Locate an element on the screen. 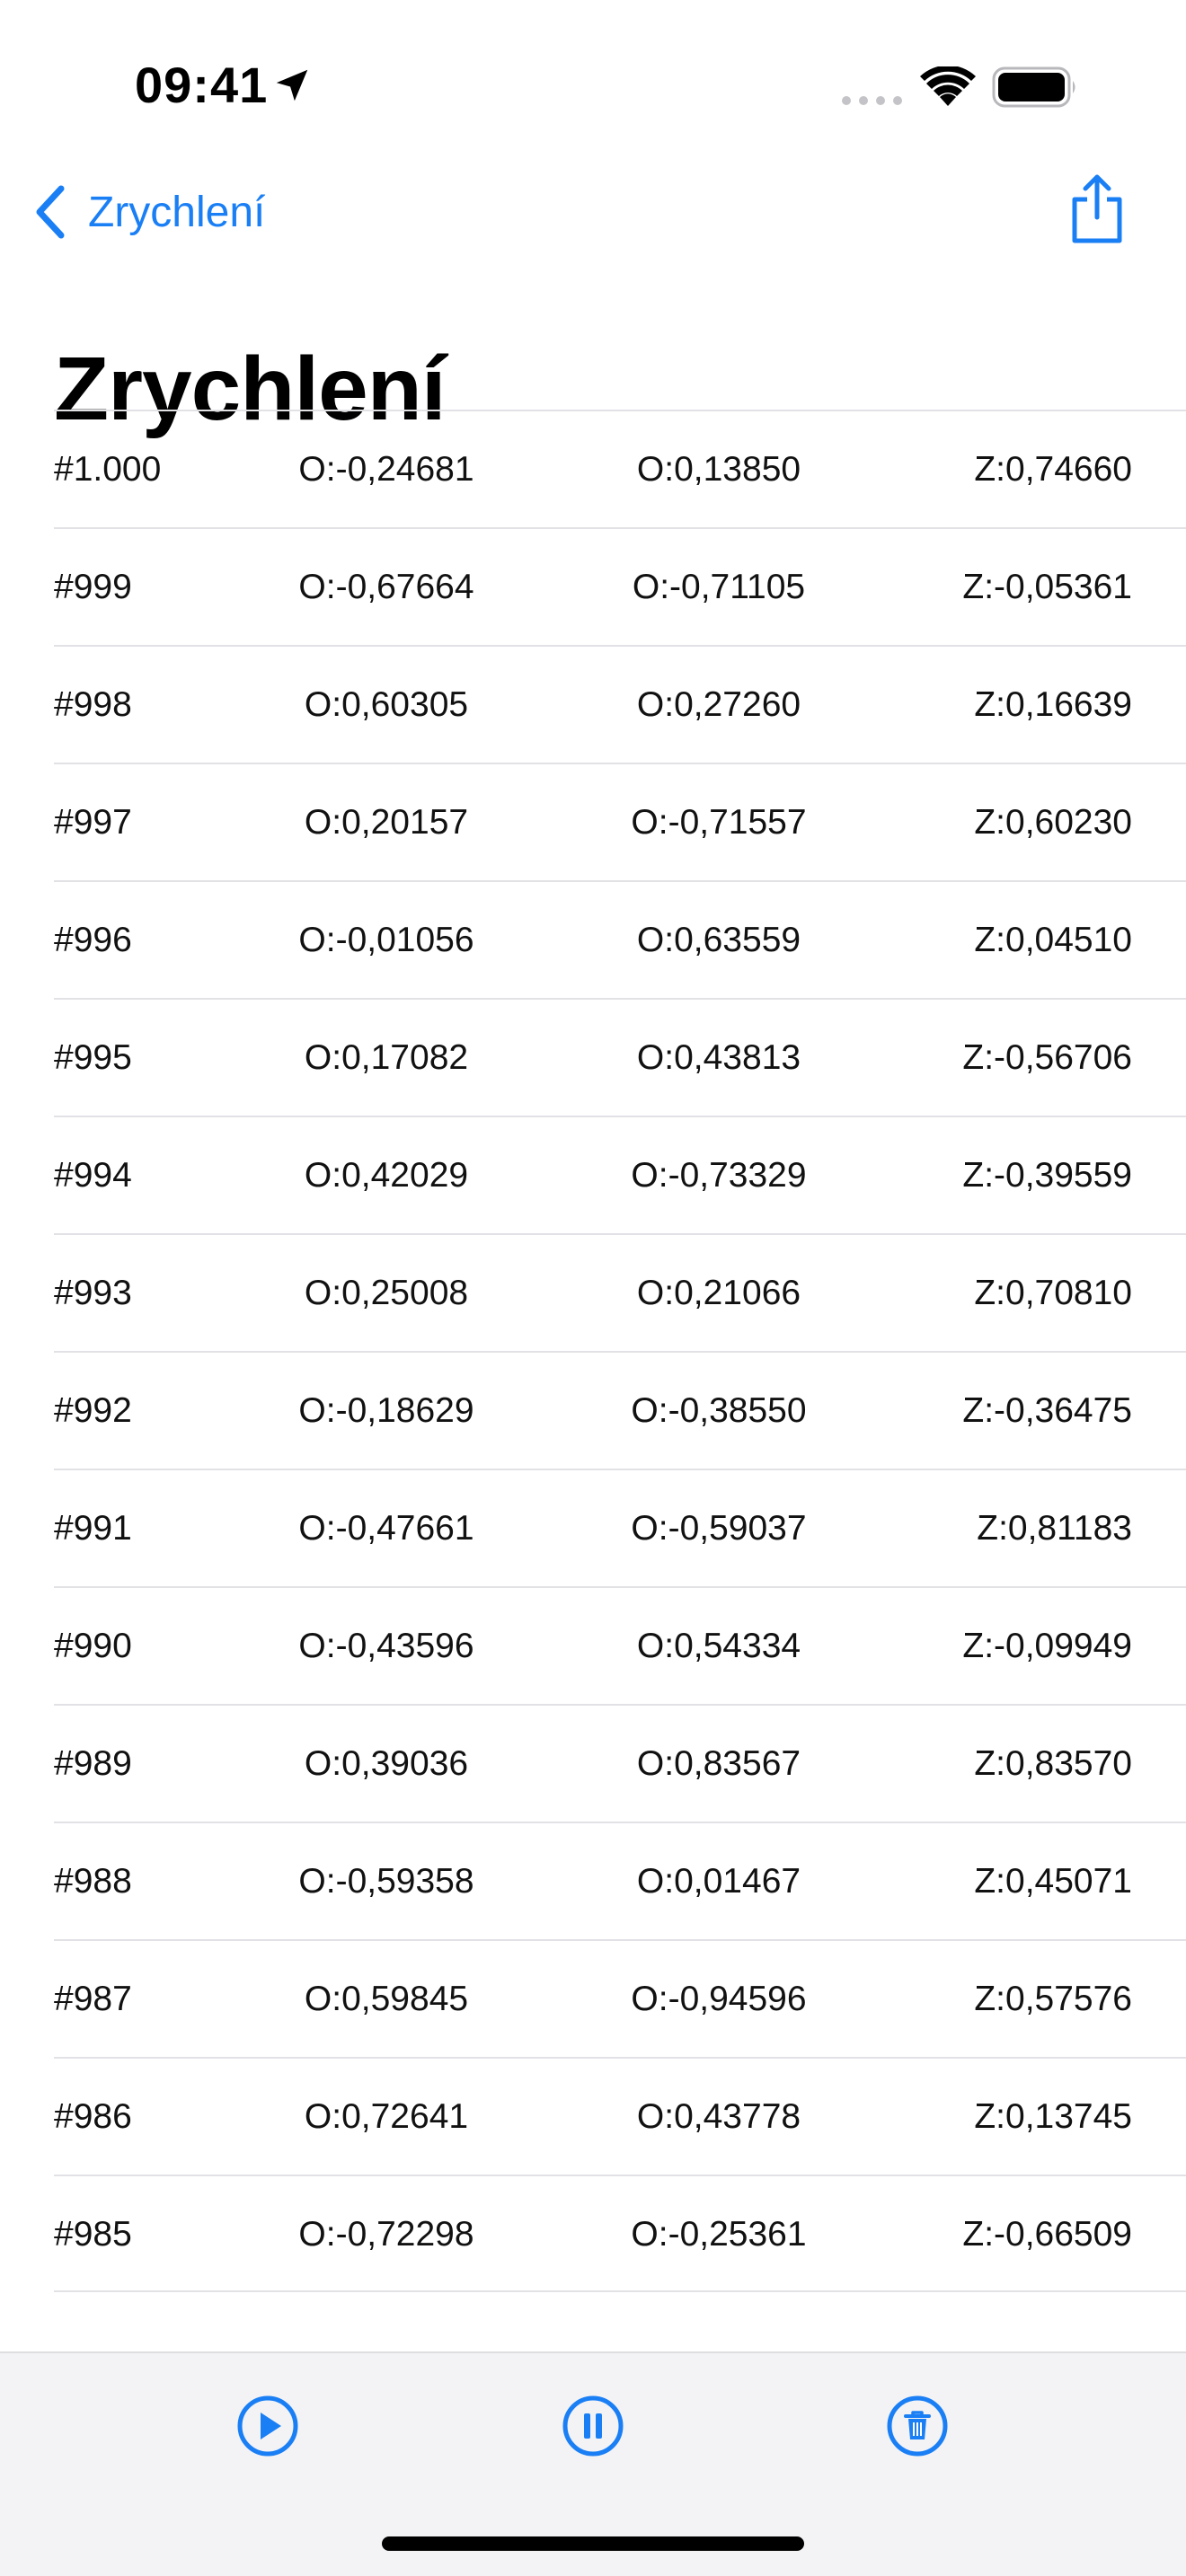  row-z-value: Z:0,74660 is located at coordinates (1053, 469).